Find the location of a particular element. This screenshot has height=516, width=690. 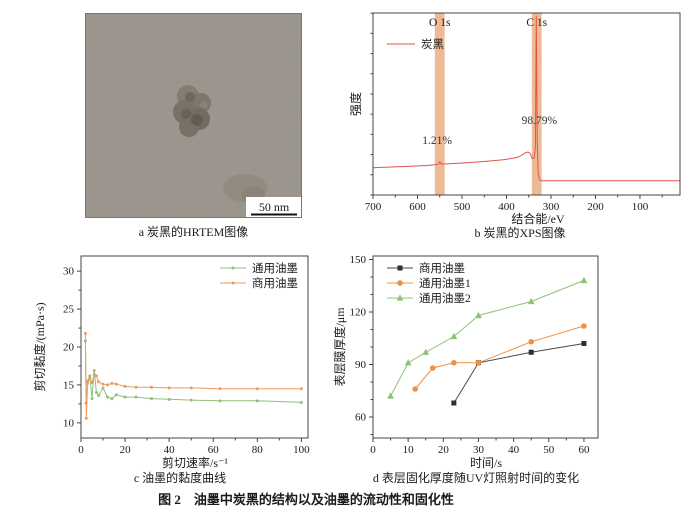

caption-panel-c: c 油墨的黏度曲线 is located at coordinates (180, 478).